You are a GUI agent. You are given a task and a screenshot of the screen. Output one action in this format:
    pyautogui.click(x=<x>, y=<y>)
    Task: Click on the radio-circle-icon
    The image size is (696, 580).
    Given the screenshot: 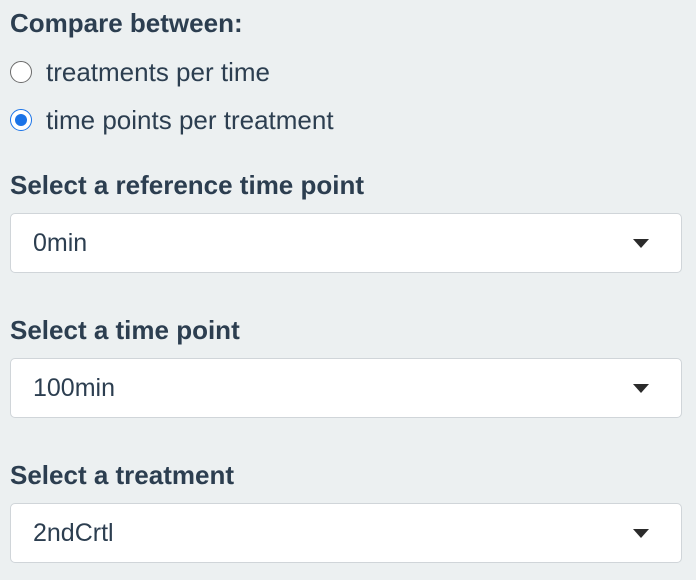 What is the action you would take?
    pyautogui.click(x=21, y=72)
    